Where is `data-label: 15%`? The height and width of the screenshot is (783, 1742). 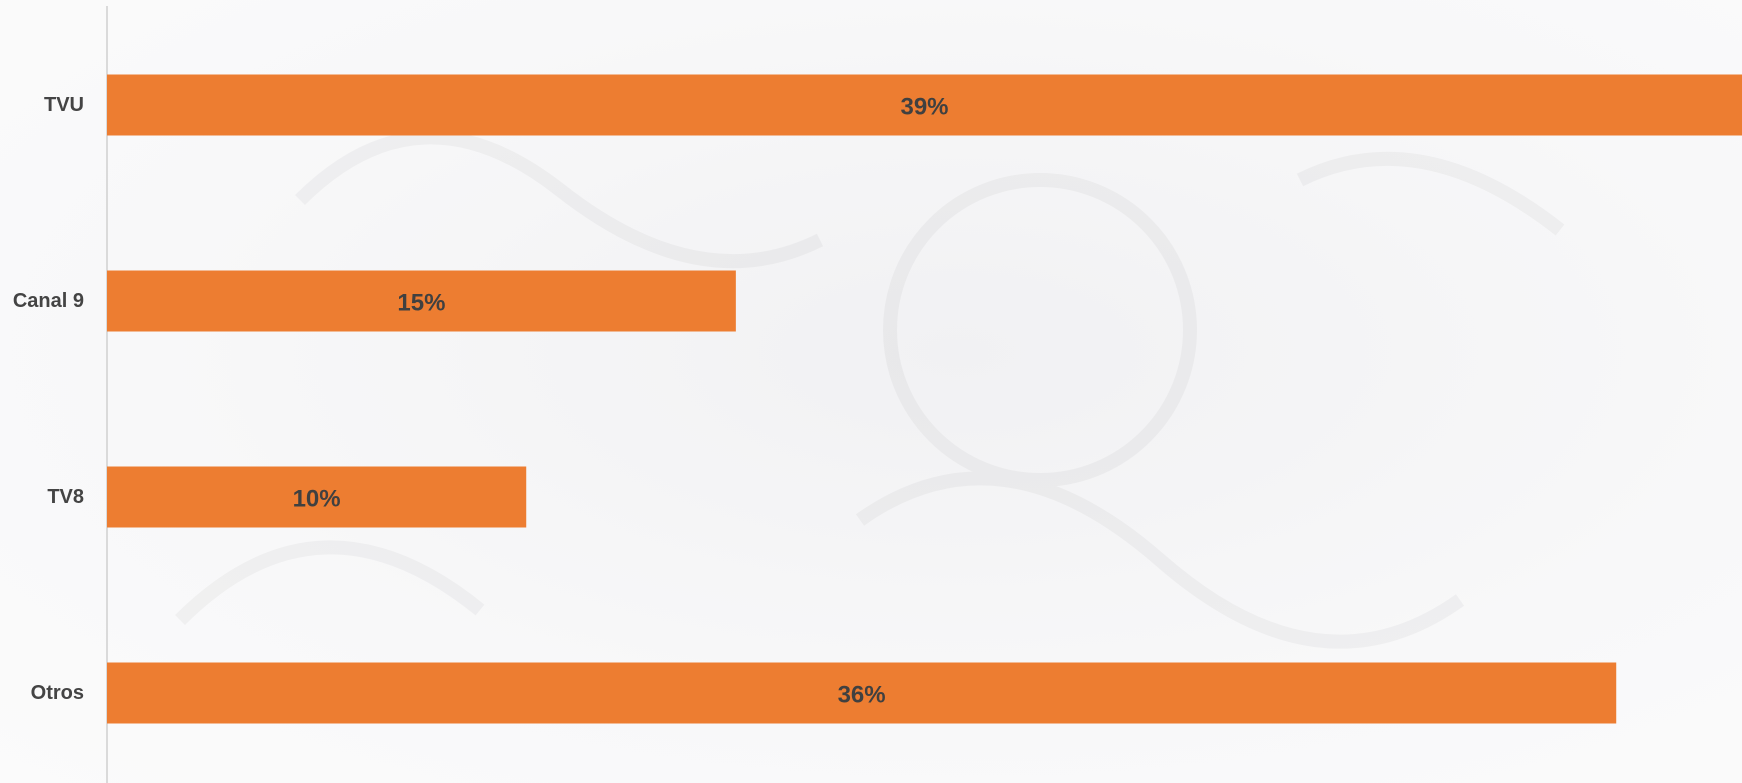 data-label: 15% is located at coordinates (421, 303).